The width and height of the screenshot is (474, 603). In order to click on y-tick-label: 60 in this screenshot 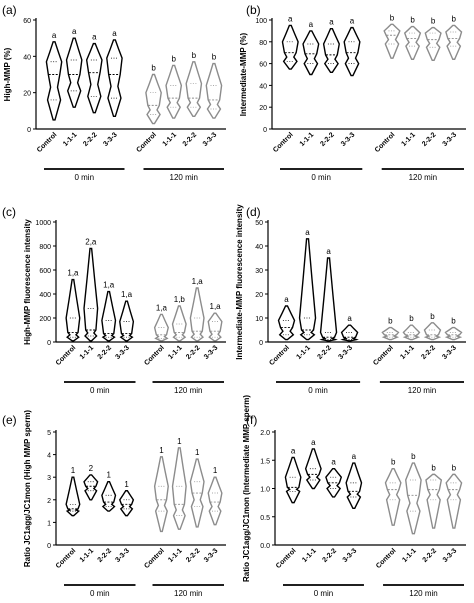, I will do `click(263, 65)`.